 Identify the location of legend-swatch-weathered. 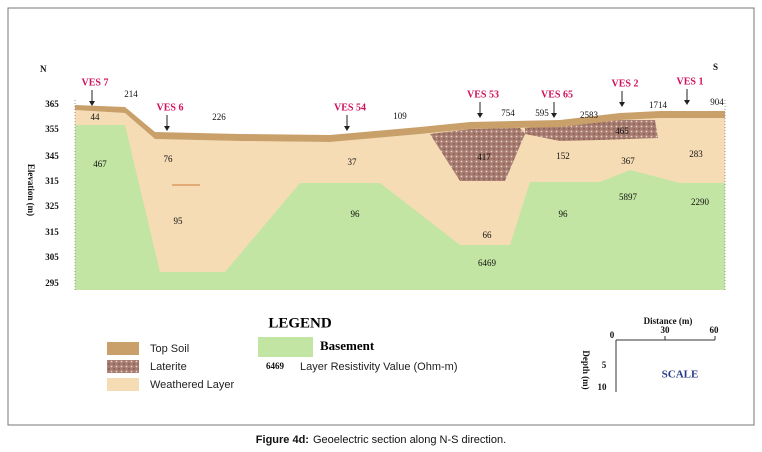
(123, 384).